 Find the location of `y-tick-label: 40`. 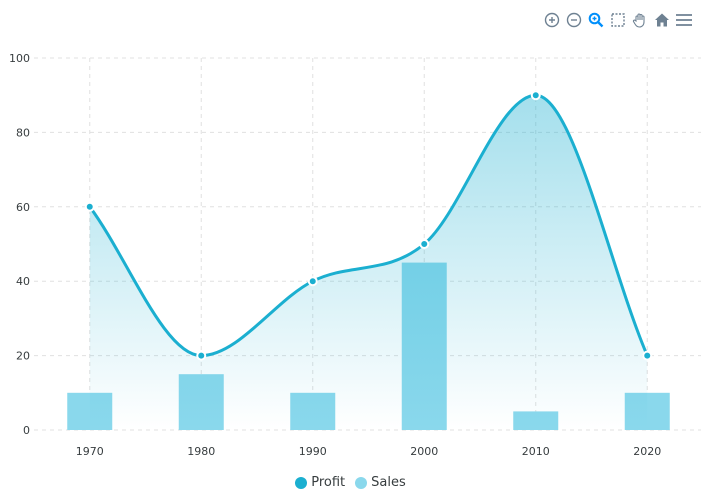

y-tick-label: 40 is located at coordinates (23, 281).